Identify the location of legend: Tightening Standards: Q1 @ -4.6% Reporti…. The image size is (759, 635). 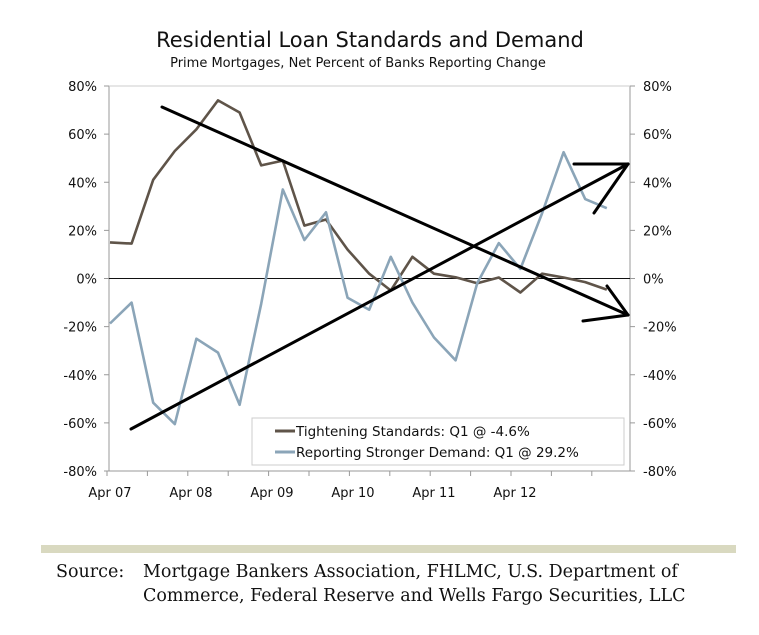
(438, 441).